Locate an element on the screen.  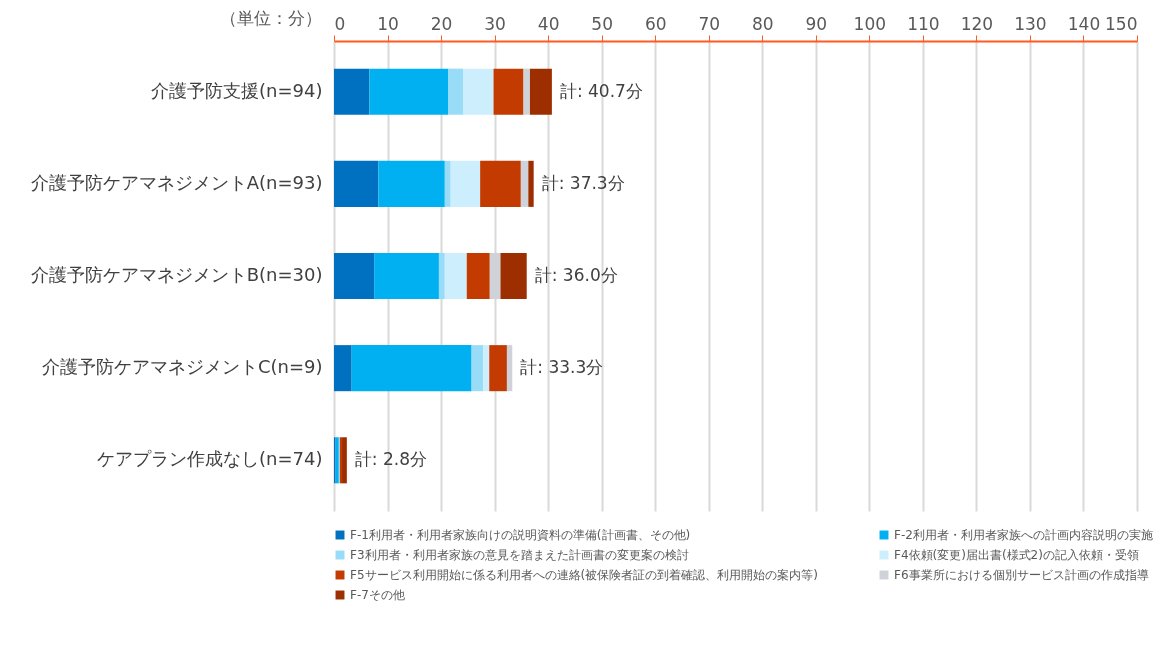
legend-label: F3利用者・利用者家族の意見を踏まえた計画書の変更案の検討 is located at coordinates (519, 555).